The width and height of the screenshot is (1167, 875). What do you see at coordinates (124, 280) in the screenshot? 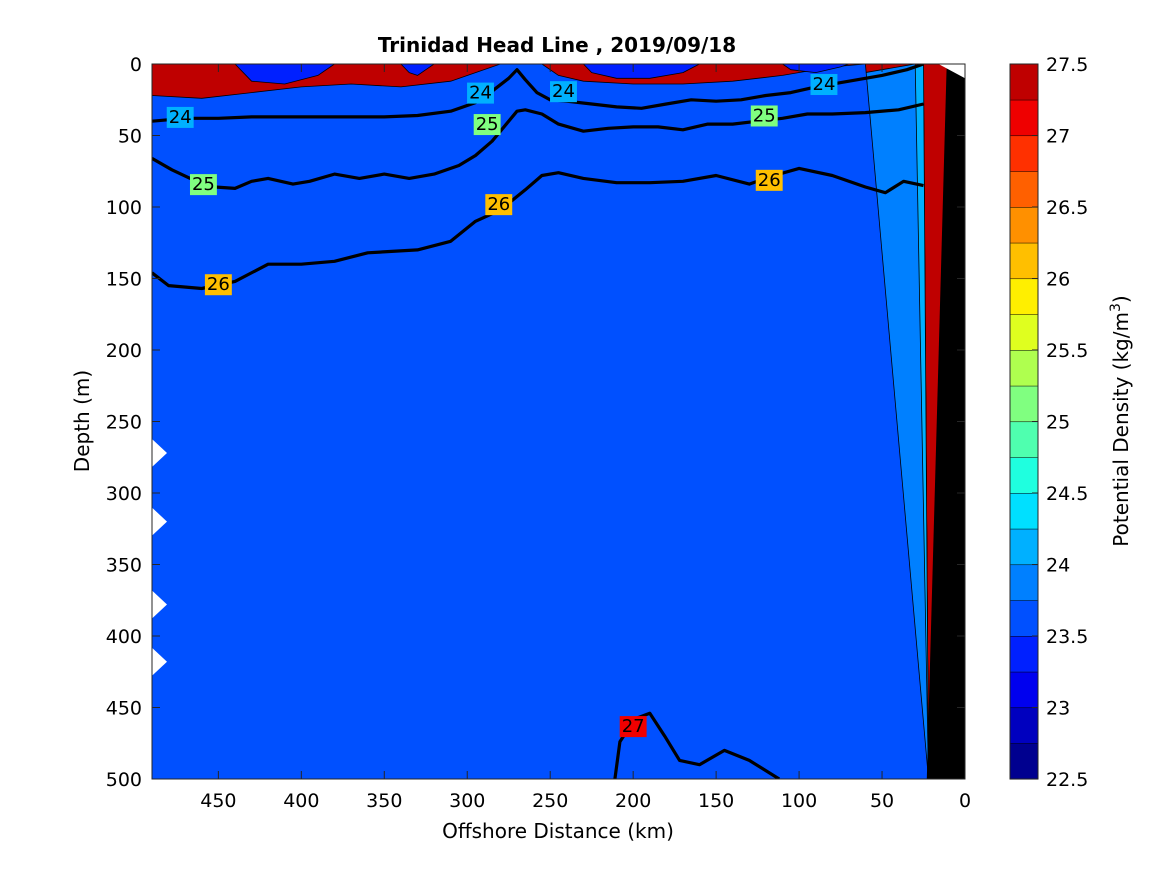
I see `y-tick-label: 150` at bounding box center [124, 280].